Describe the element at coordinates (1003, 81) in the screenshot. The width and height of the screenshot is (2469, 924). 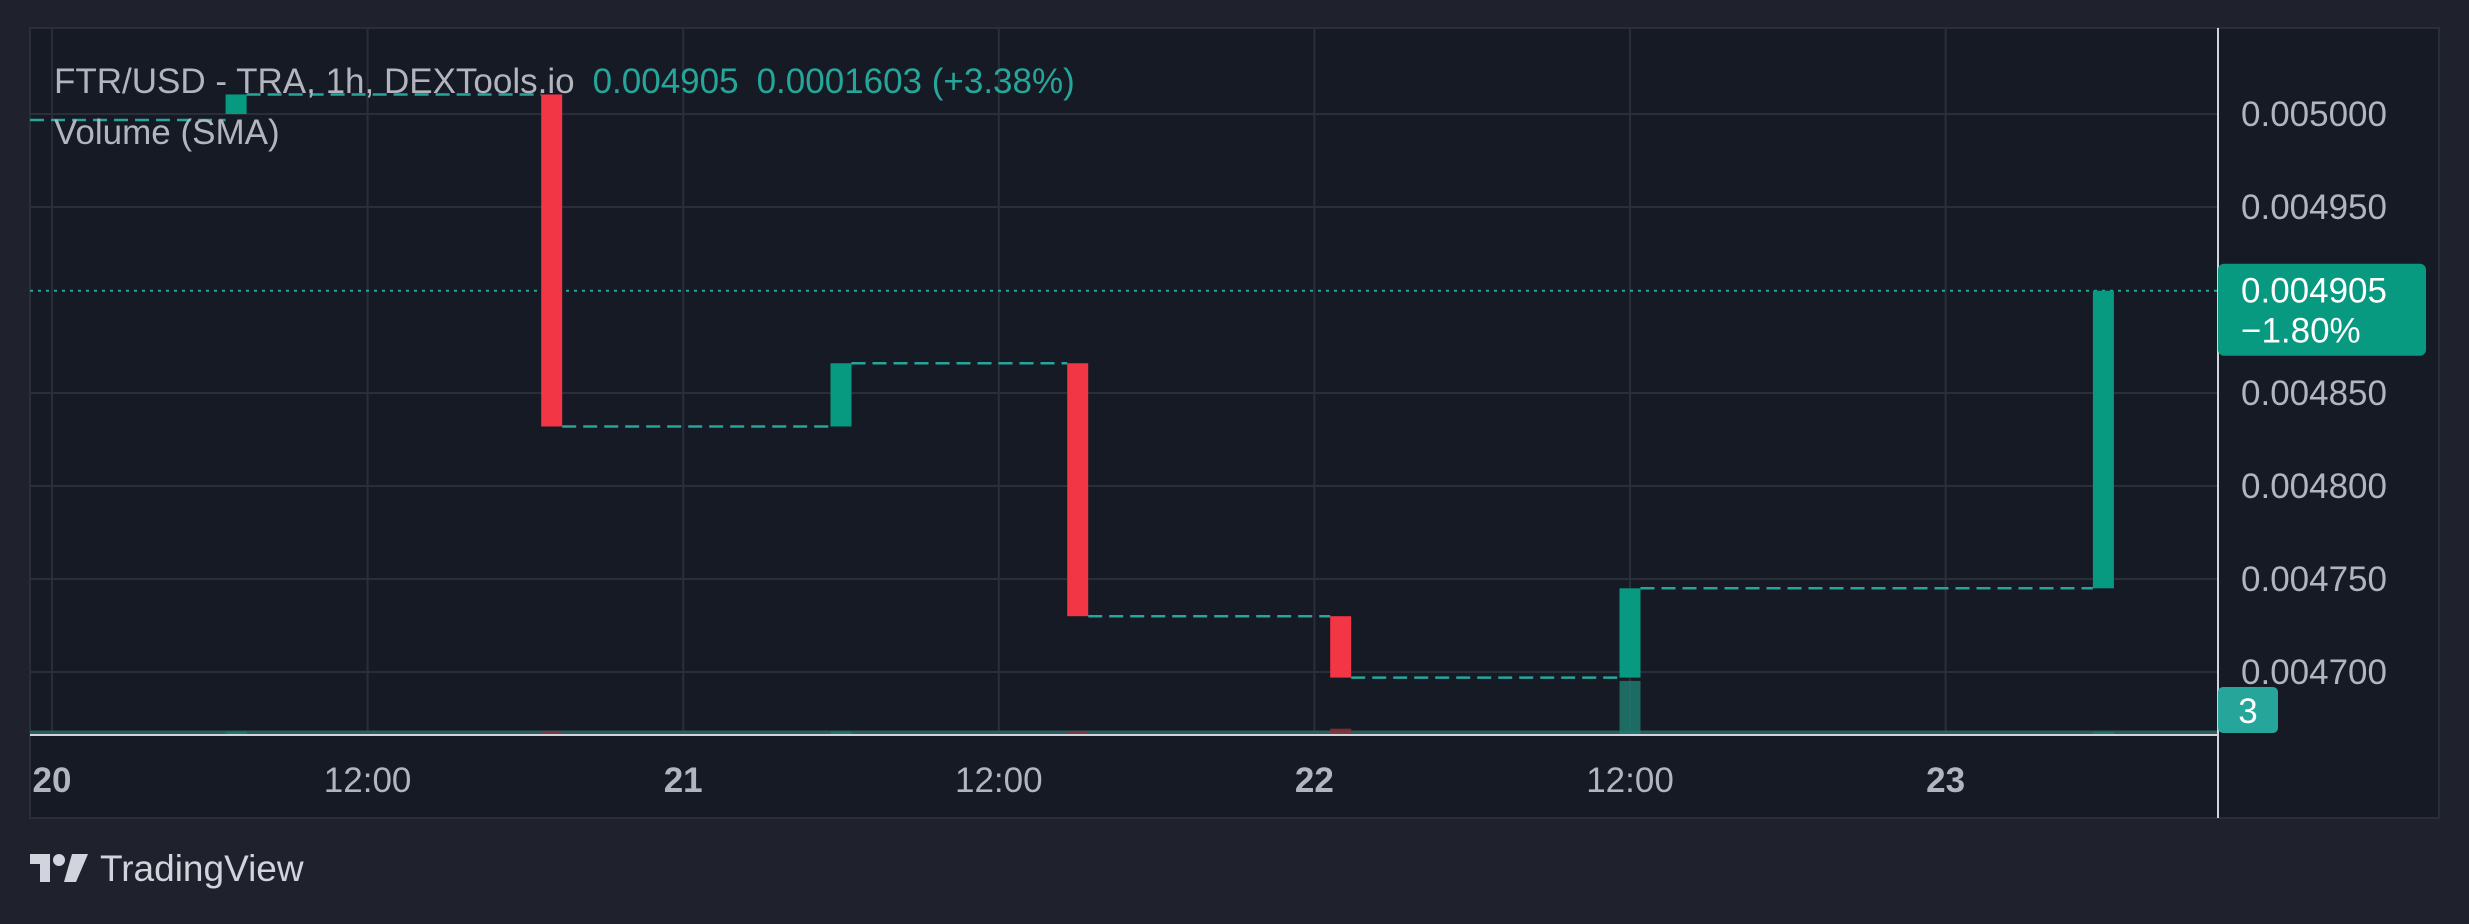
I see `legend-change-pct: (+3.38%)` at that location.